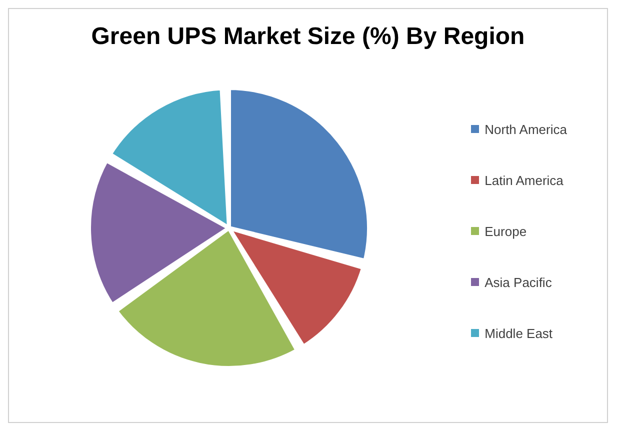 The image size is (618, 433). I want to click on legend-label: Latin America, so click(524, 180).